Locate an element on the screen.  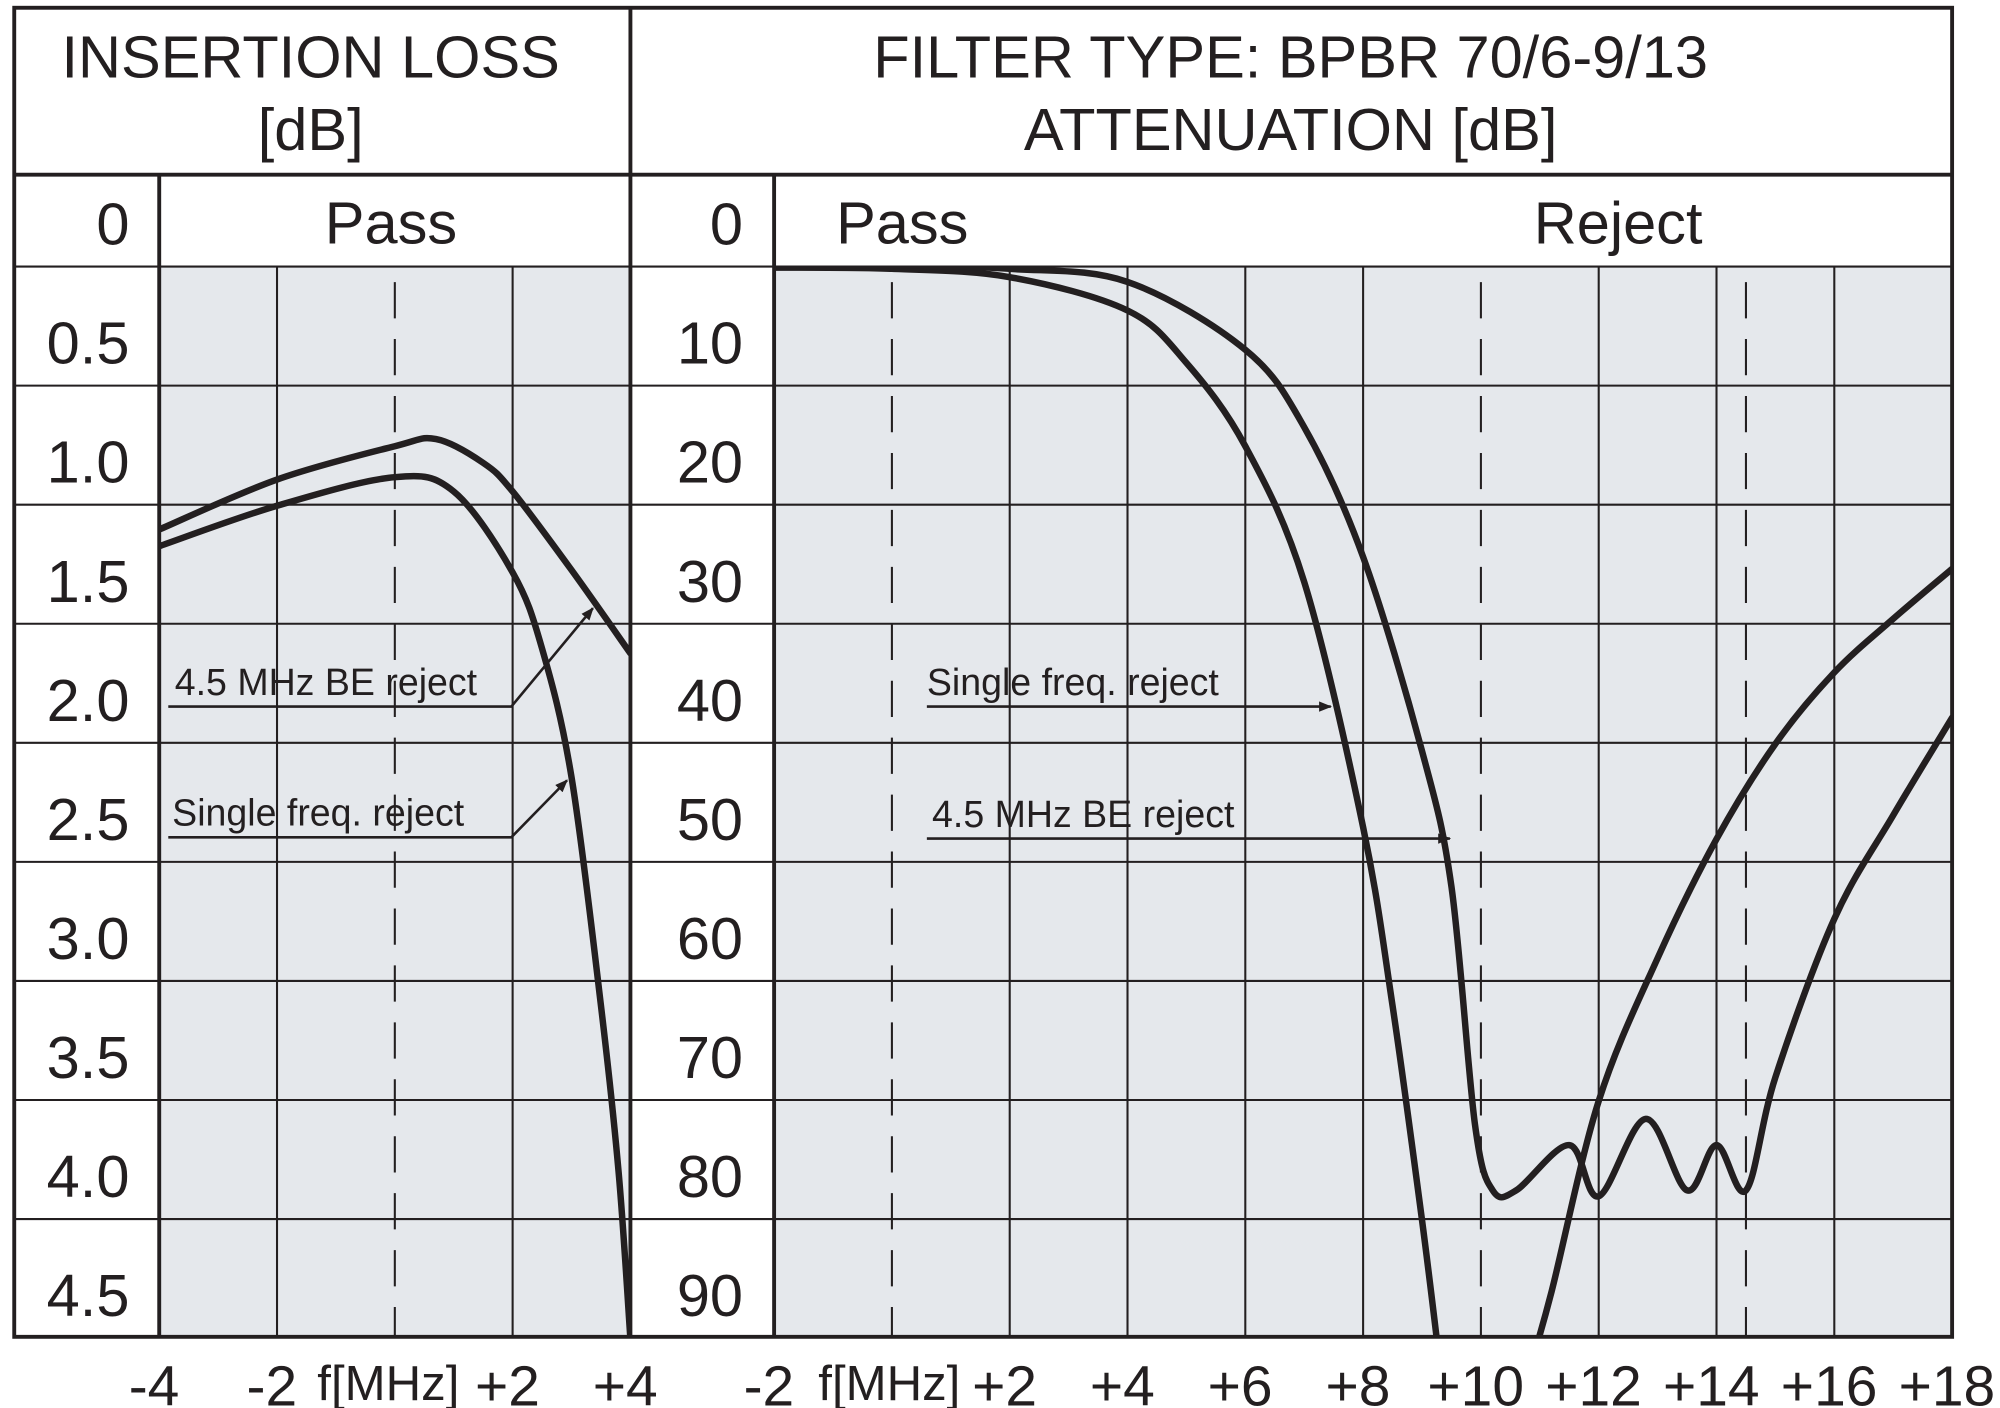
left-x-axis-label: f[MHz] is located at coordinates (388, 1382).